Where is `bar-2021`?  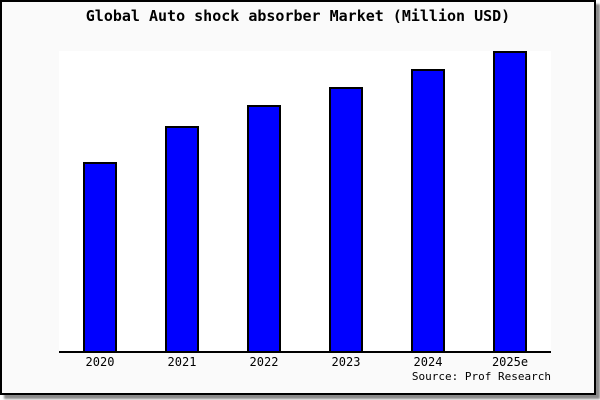 bar-2021 is located at coordinates (182, 238).